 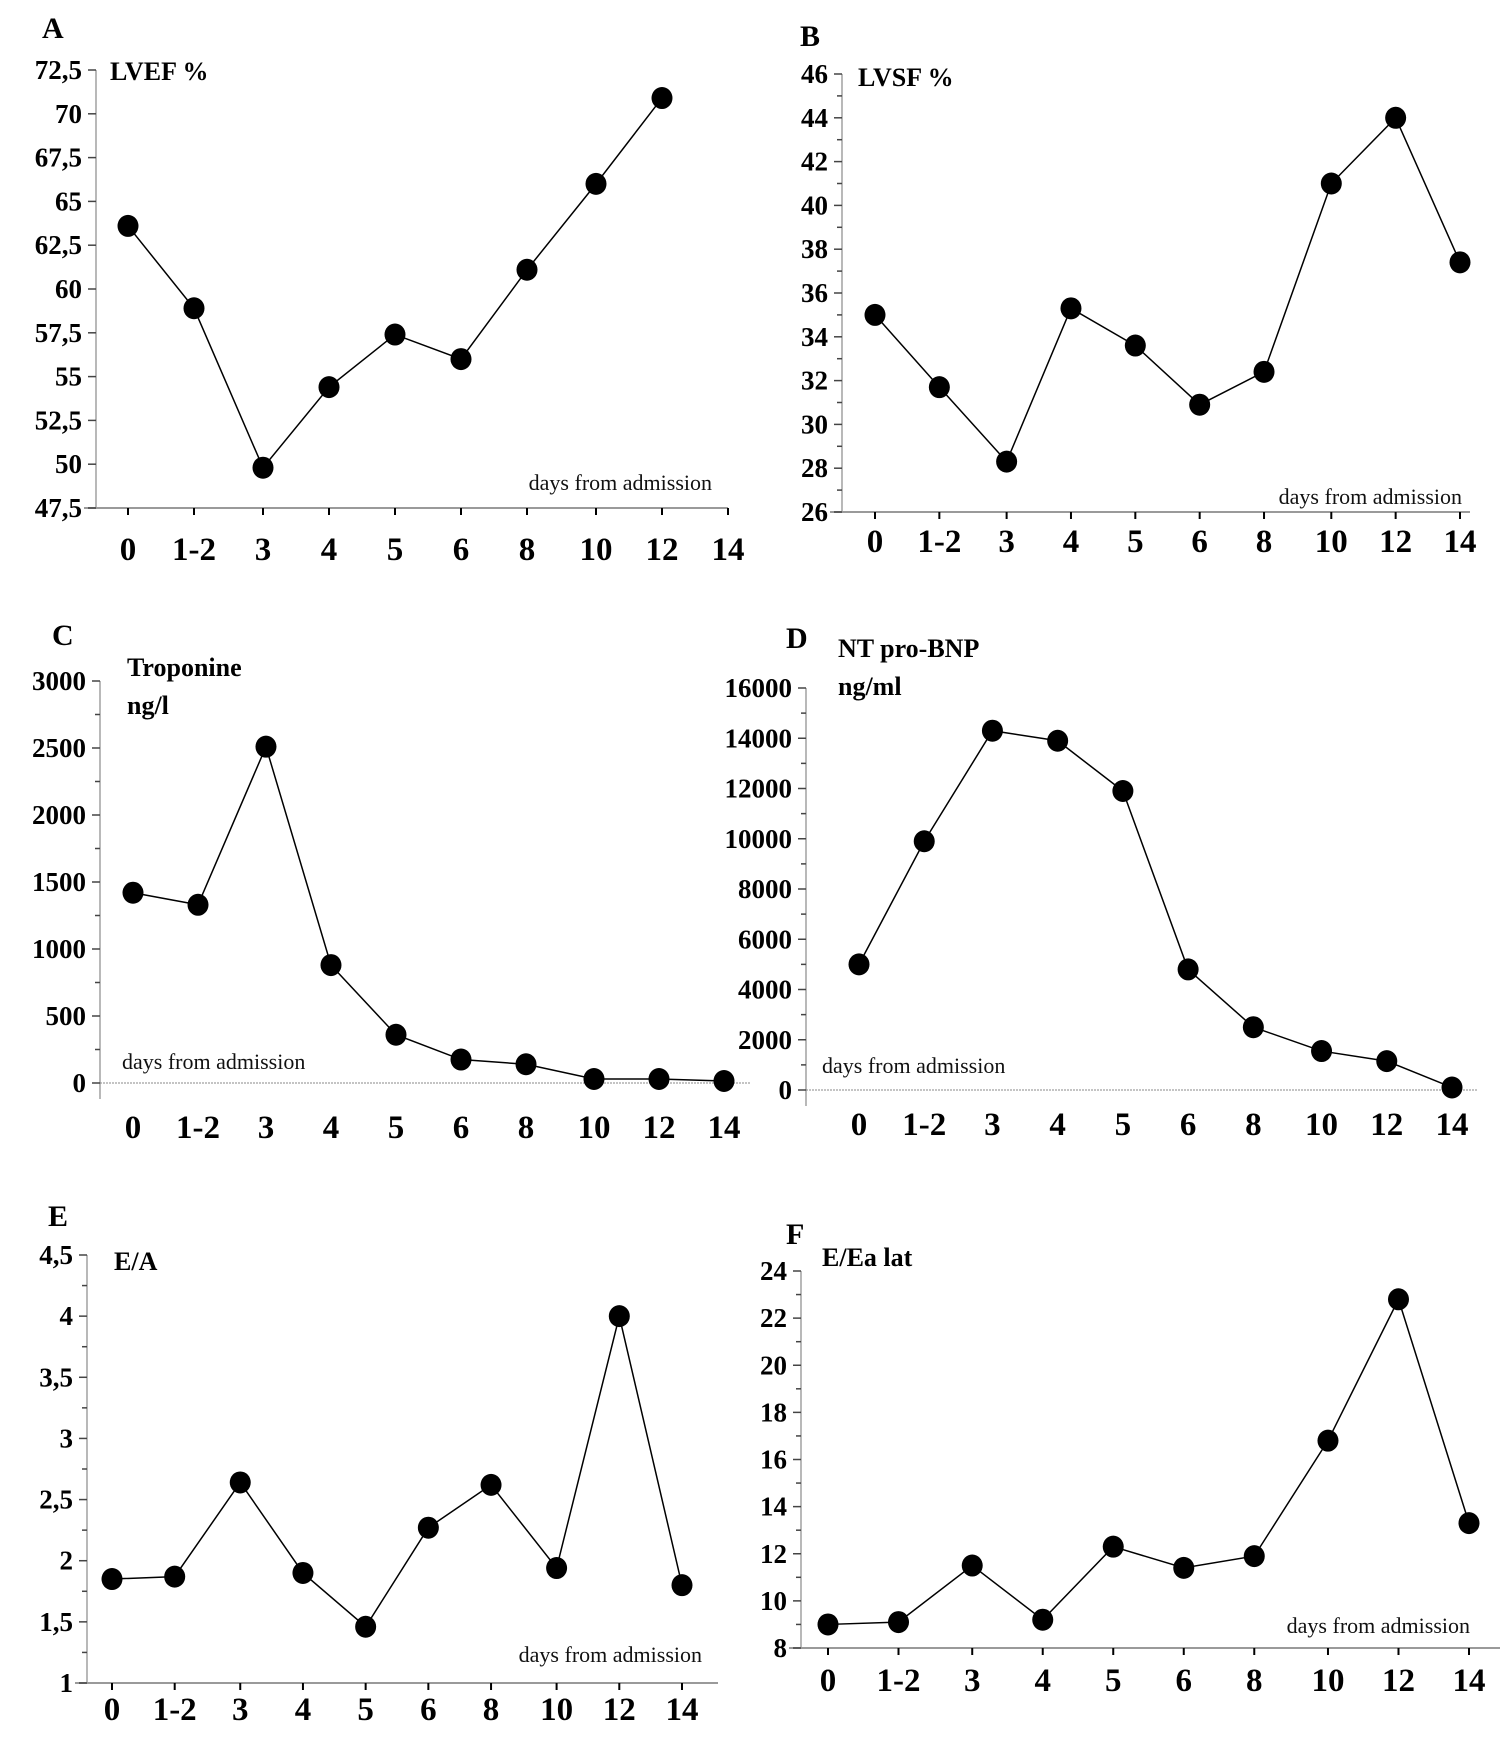 What do you see at coordinates (67, 1561) in the screenshot?
I see `y-tick-label: 2` at bounding box center [67, 1561].